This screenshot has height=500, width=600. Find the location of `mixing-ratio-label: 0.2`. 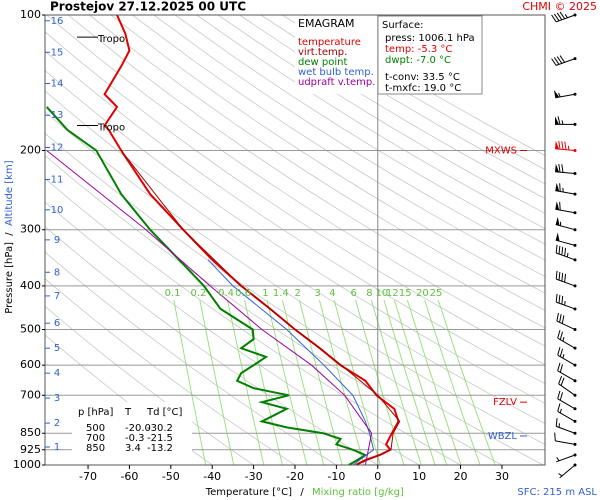

mixing-ratio-label: 0.2 is located at coordinates (198, 293).